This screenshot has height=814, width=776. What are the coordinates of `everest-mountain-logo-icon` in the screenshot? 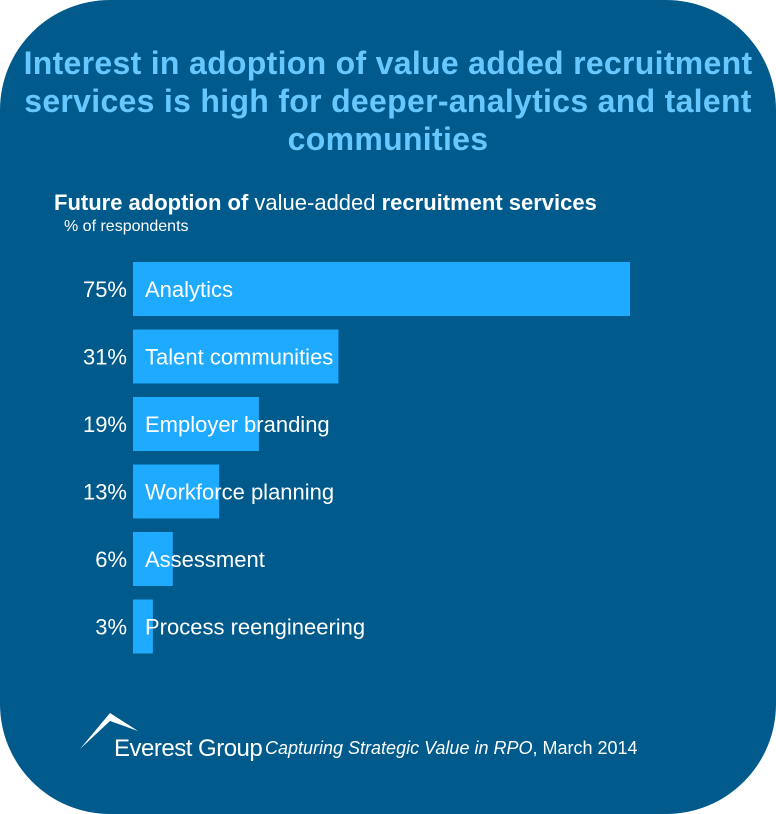 It's located at (109, 731).